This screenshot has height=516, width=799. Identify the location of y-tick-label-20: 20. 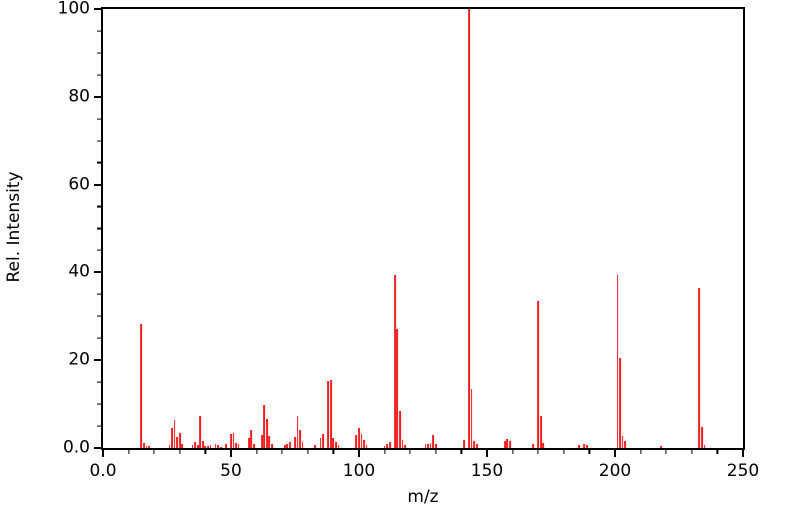
(79, 359).